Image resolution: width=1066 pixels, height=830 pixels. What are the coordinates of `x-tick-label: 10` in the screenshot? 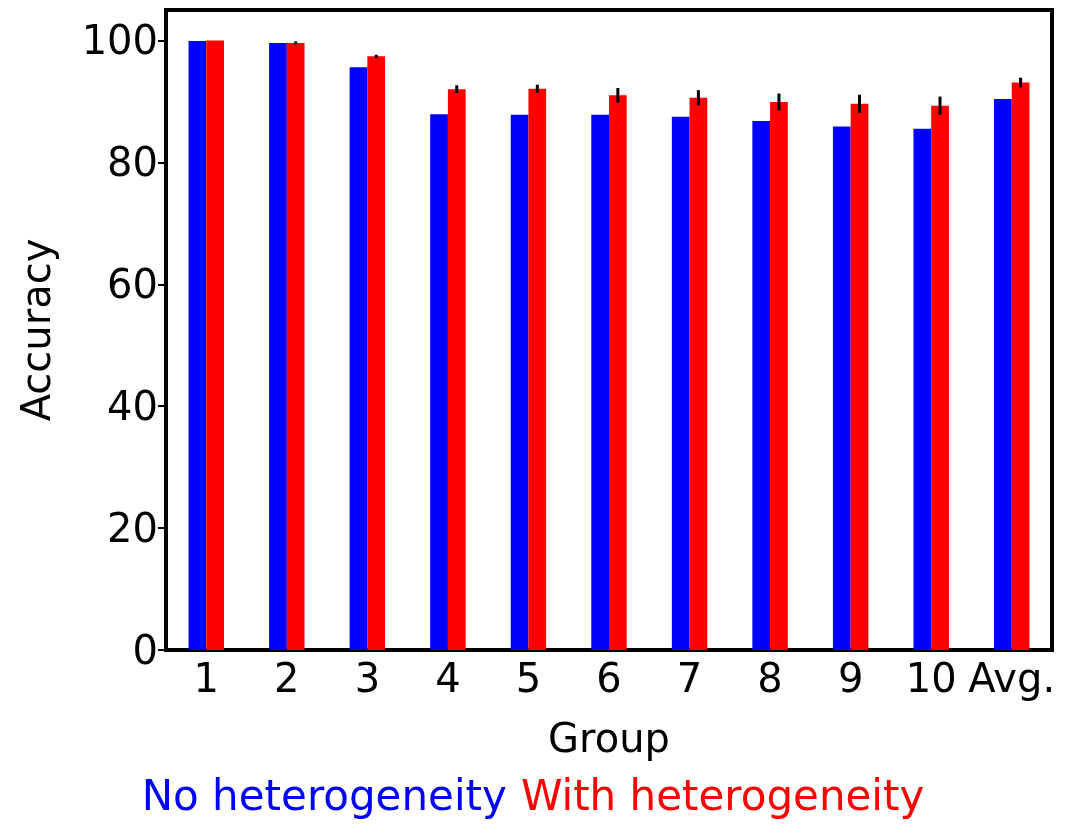 It's located at (931, 678).